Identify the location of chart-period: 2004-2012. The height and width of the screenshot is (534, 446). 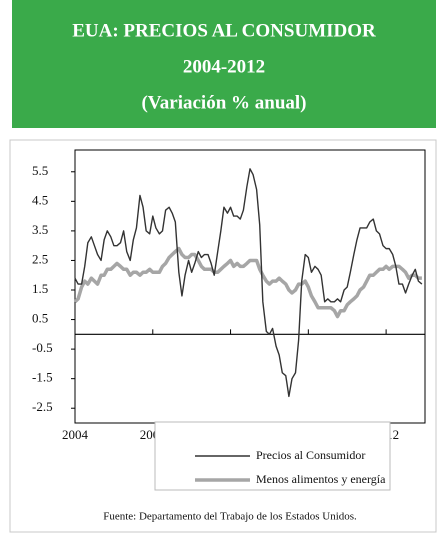
(224, 66).